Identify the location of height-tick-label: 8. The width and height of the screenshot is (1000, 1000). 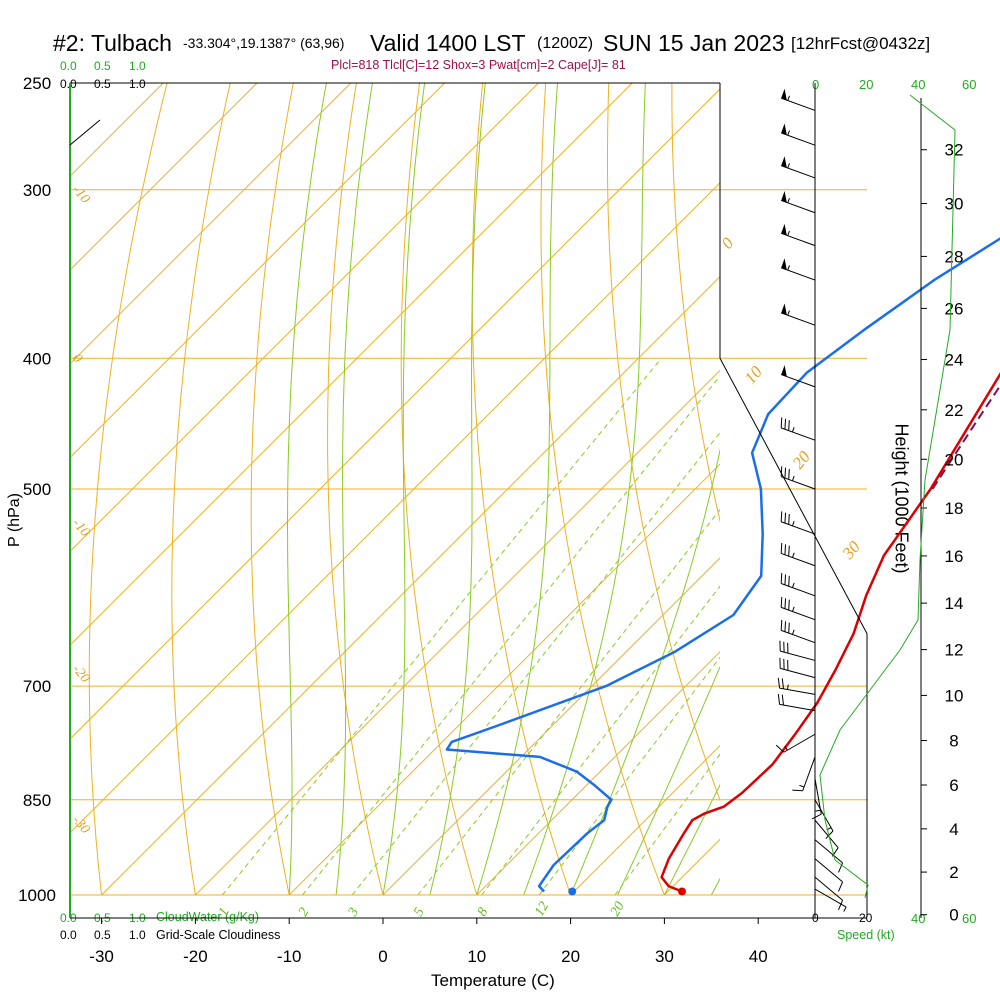
(953, 741).